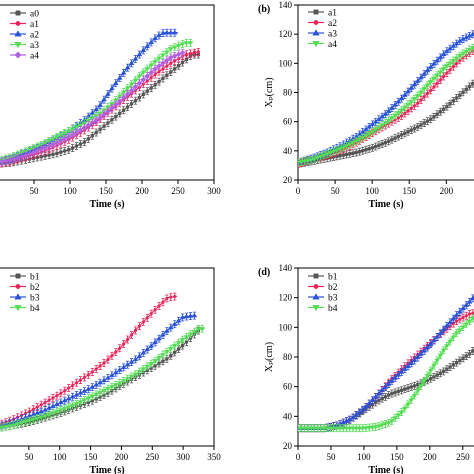 Image resolution: width=474 pixels, height=474 pixels. I want to click on legend-label: b3, so click(35, 299).